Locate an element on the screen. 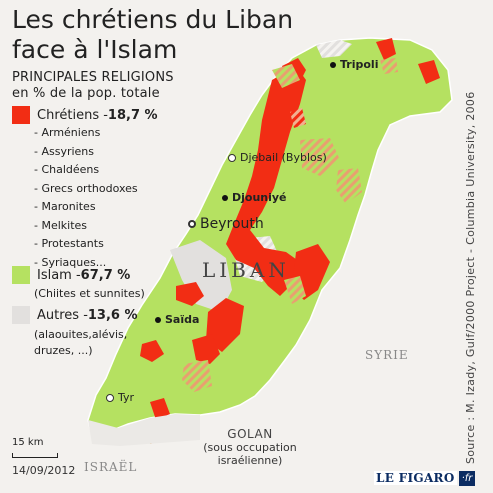 The width and height of the screenshot is (493, 493). others-swatch is located at coordinates (21, 315).